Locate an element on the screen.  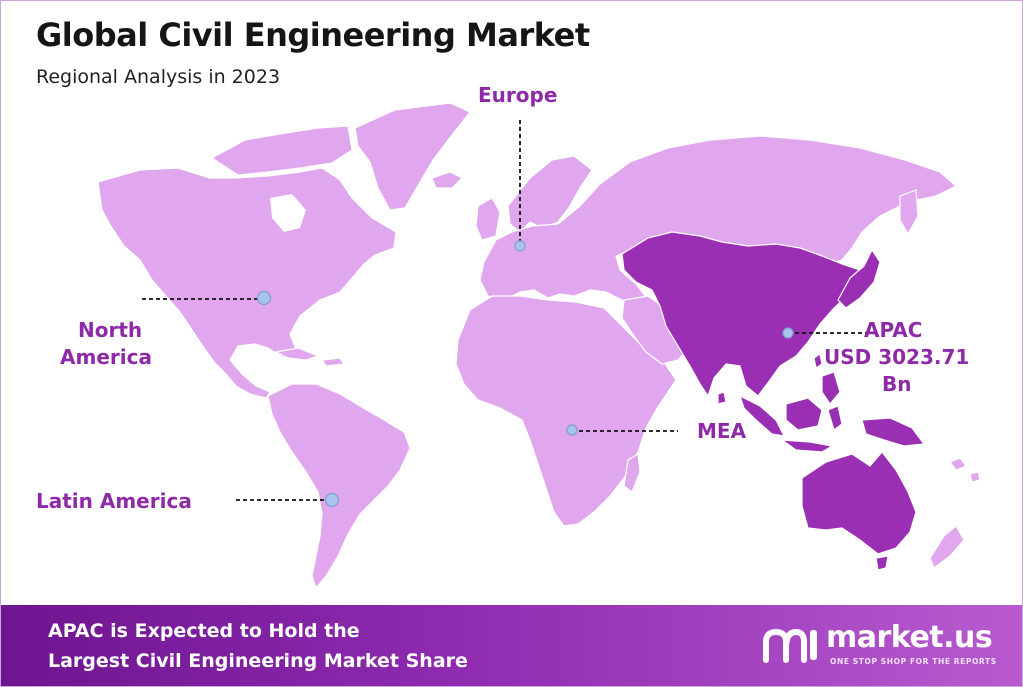
north-america-shape is located at coordinates (247, 283).